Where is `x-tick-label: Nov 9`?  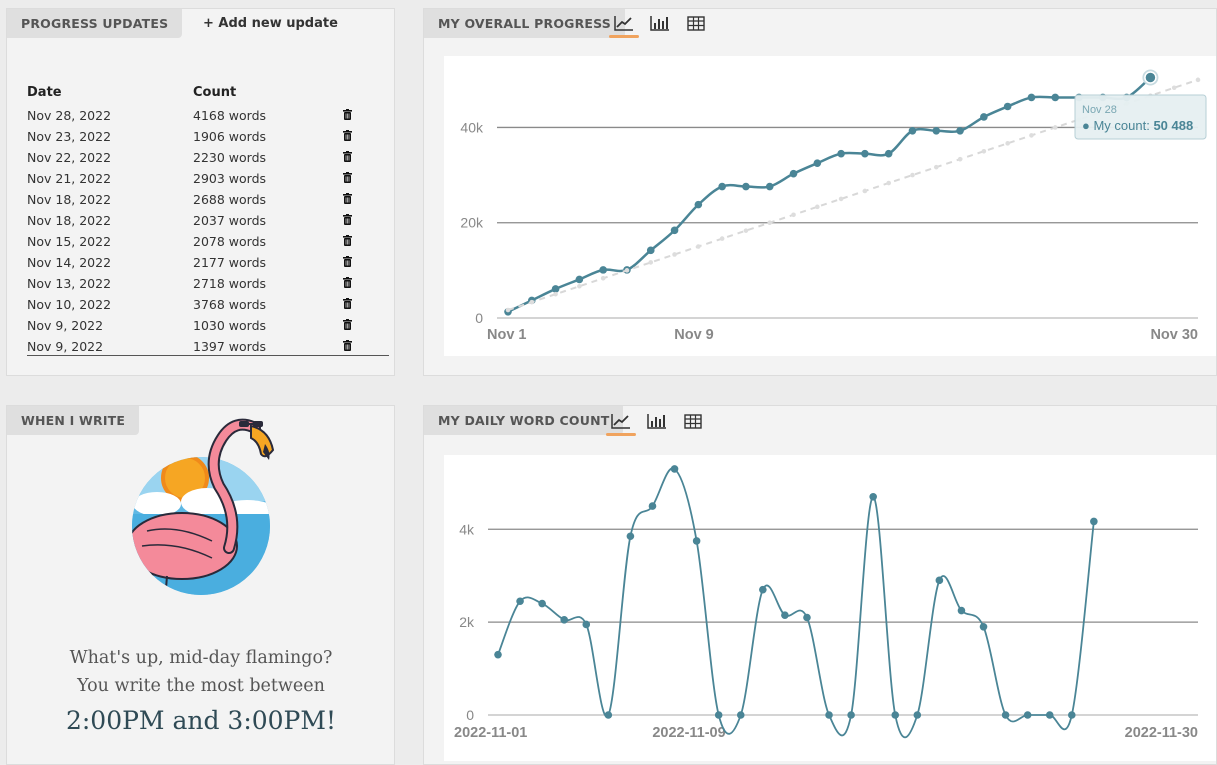 x-tick-label: Nov 9 is located at coordinates (694, 335).